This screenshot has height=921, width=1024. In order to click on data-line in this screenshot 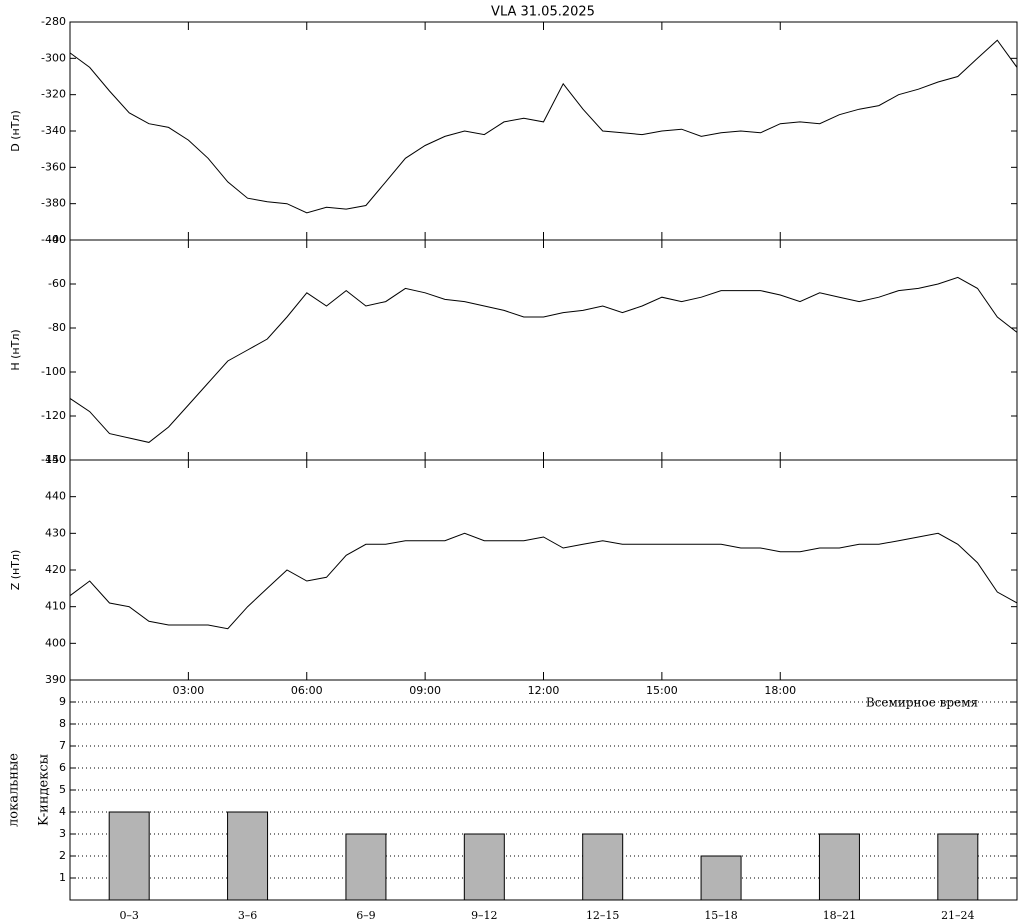, I will do `click(543, 581)`.